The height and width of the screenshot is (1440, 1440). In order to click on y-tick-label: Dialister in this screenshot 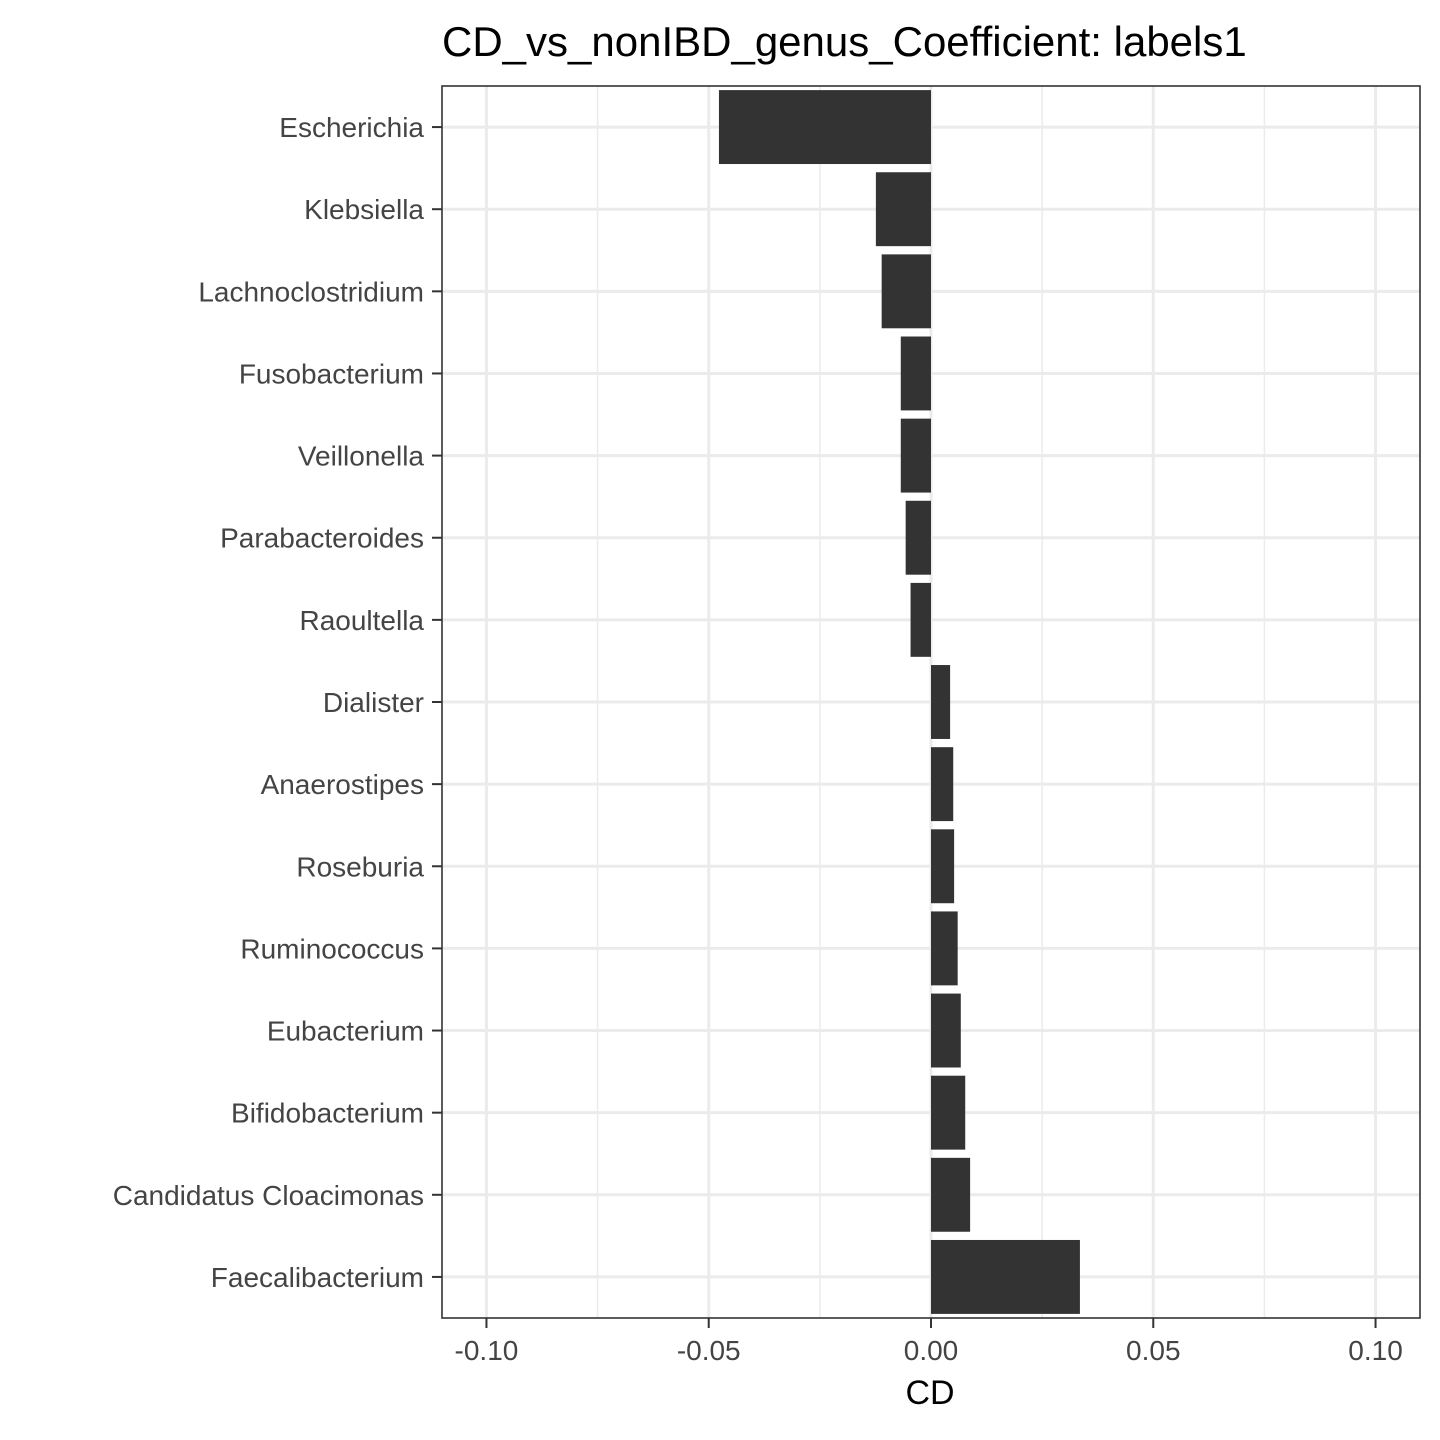, I will do `click(373, 702)`.